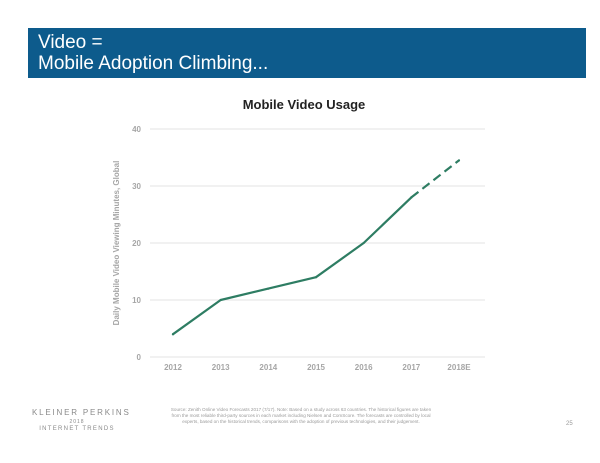  I want to click on x-tick-label: 2017, so click(411, 367).